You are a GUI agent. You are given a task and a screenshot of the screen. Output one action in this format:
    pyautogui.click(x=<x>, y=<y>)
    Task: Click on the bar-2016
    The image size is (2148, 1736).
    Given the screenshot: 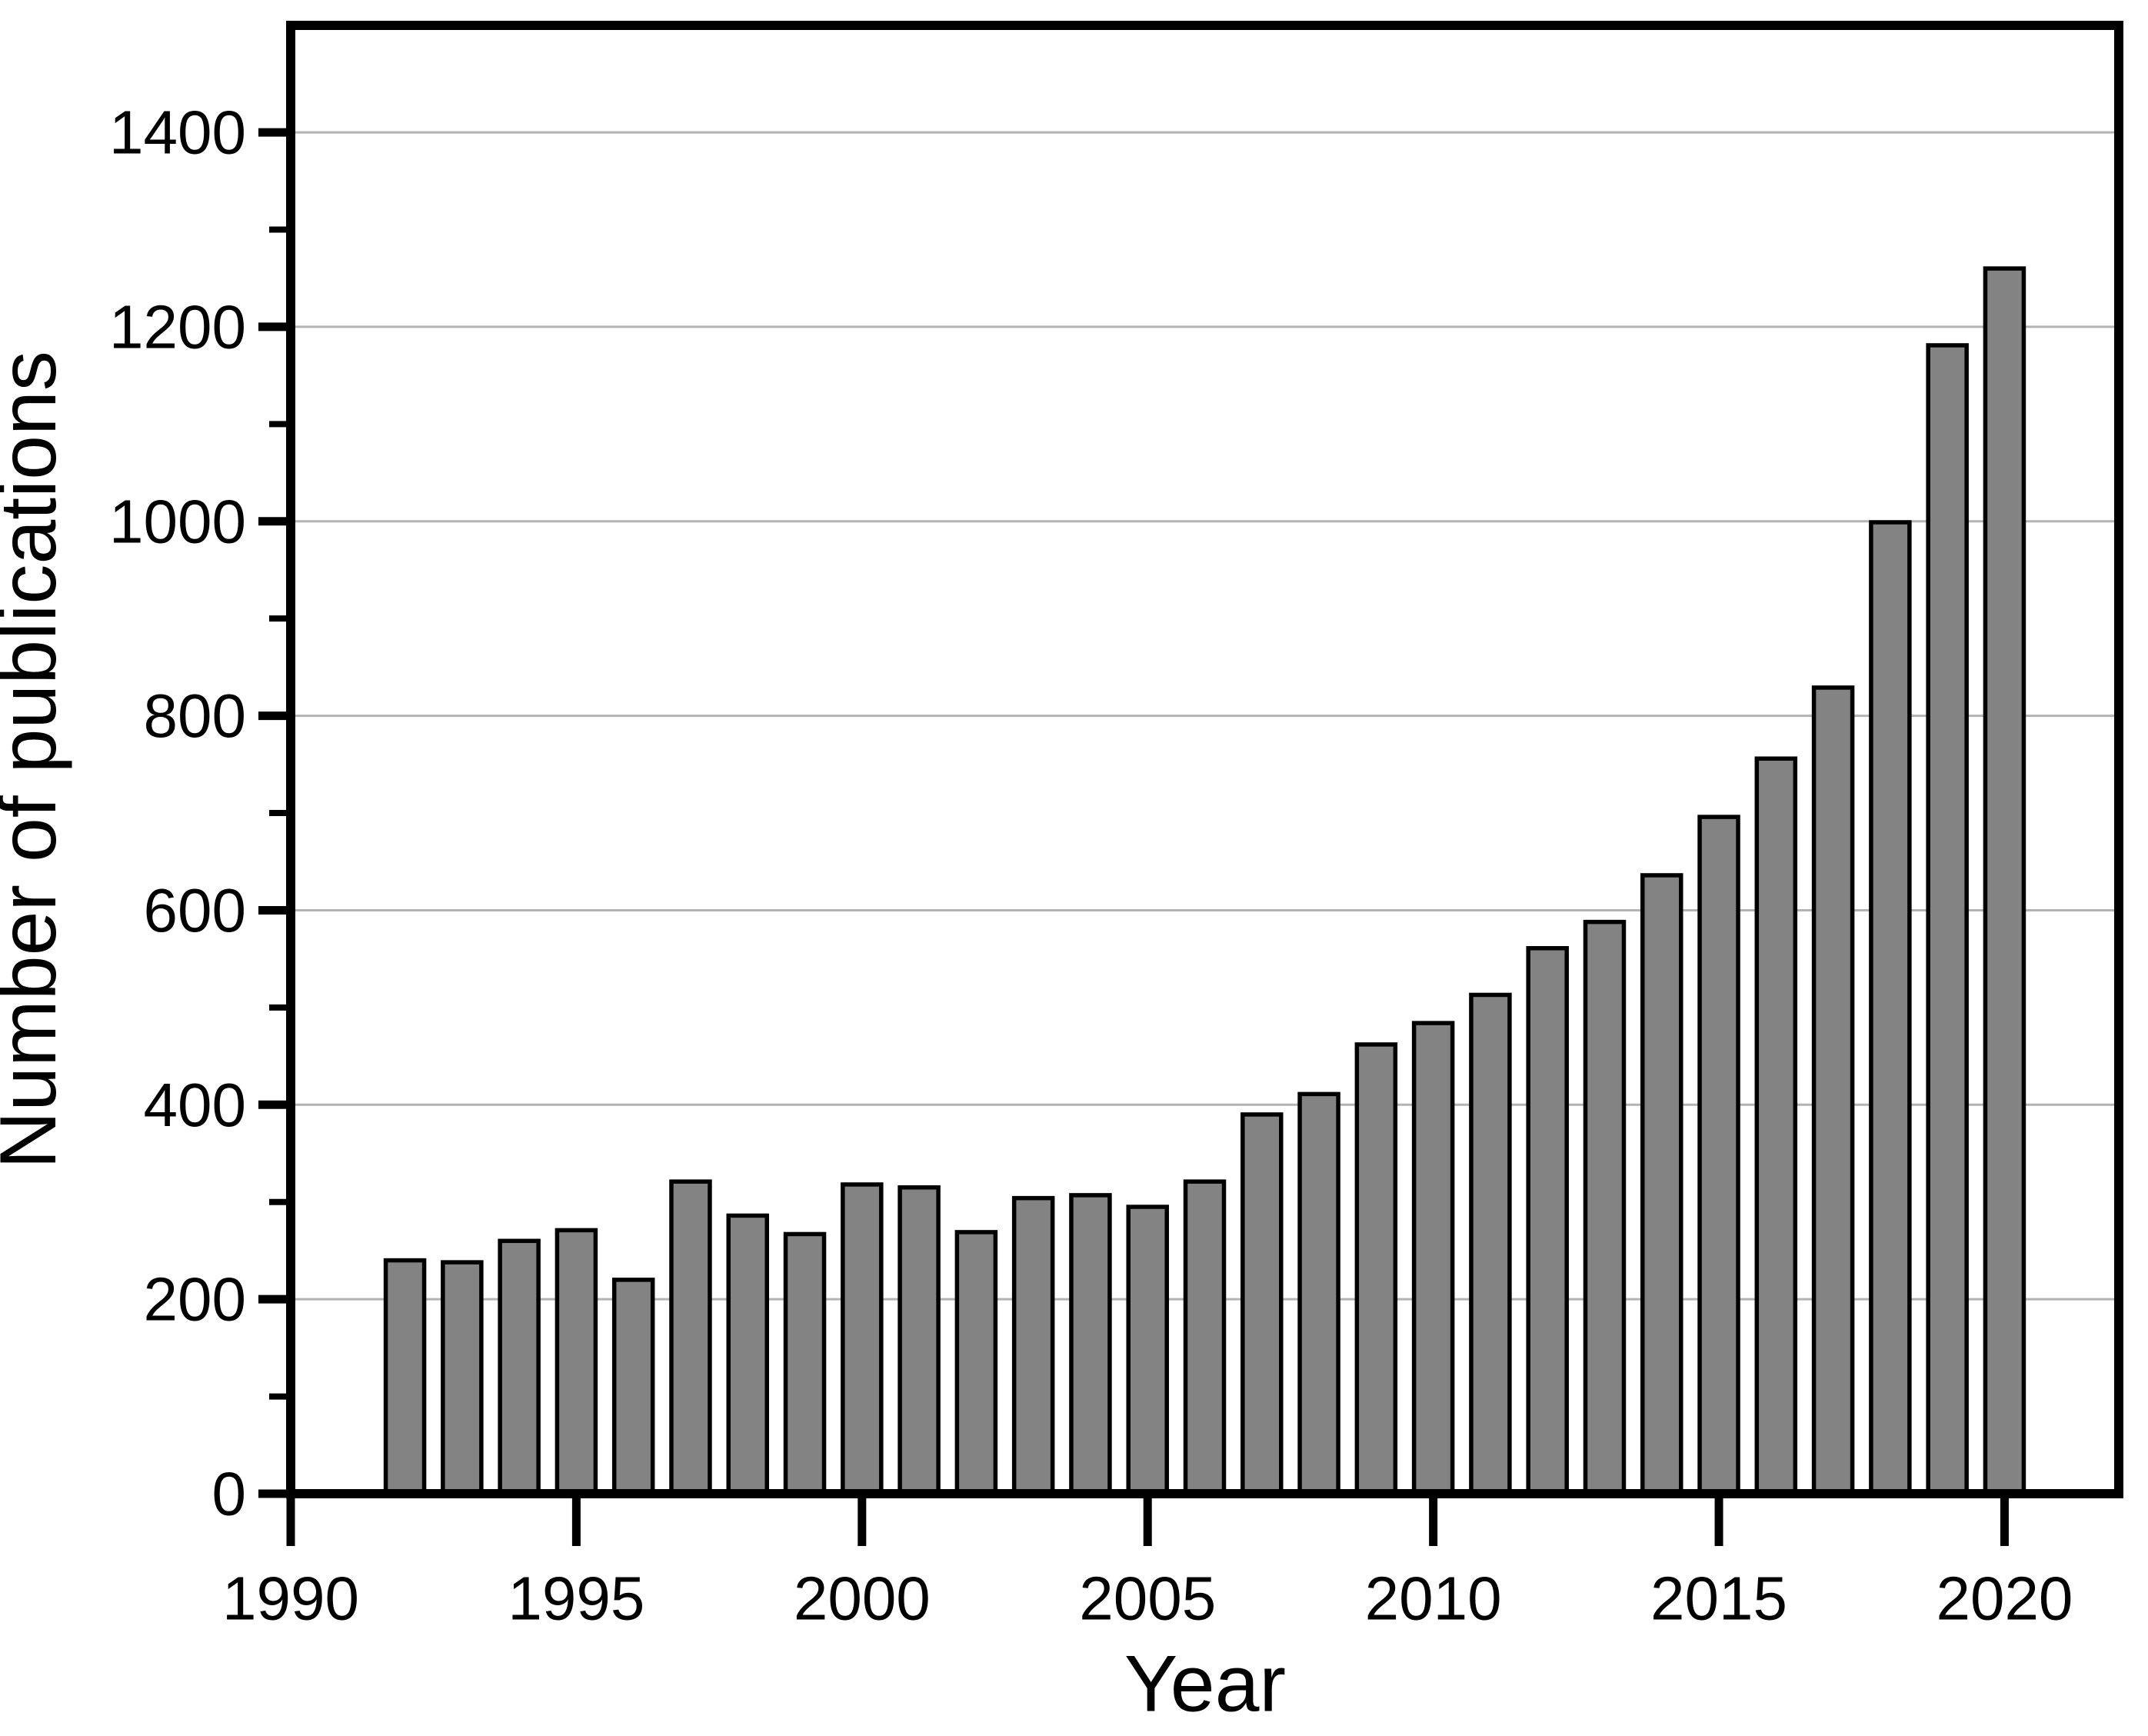 What is the action you would take?
    pyautogui.click(x=1776, y=1126)
    